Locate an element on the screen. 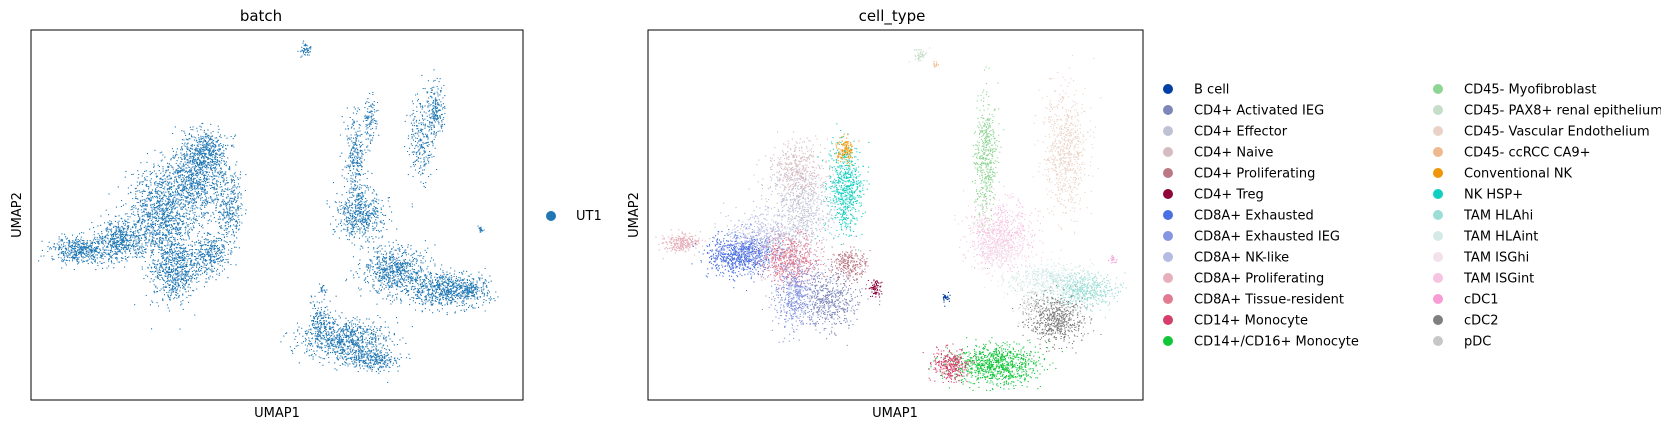 The image size is (1661, 429). cell-type-legend-label: cDC2 is located at coordinates (1481, 321).